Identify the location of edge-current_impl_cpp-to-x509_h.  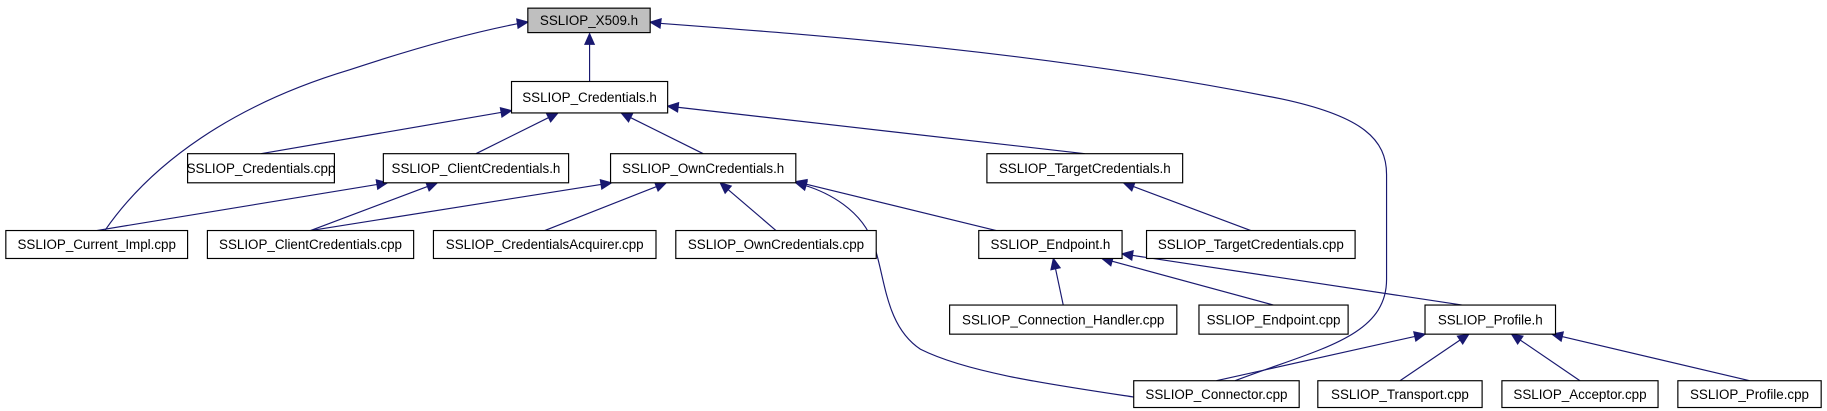
(317, 124).